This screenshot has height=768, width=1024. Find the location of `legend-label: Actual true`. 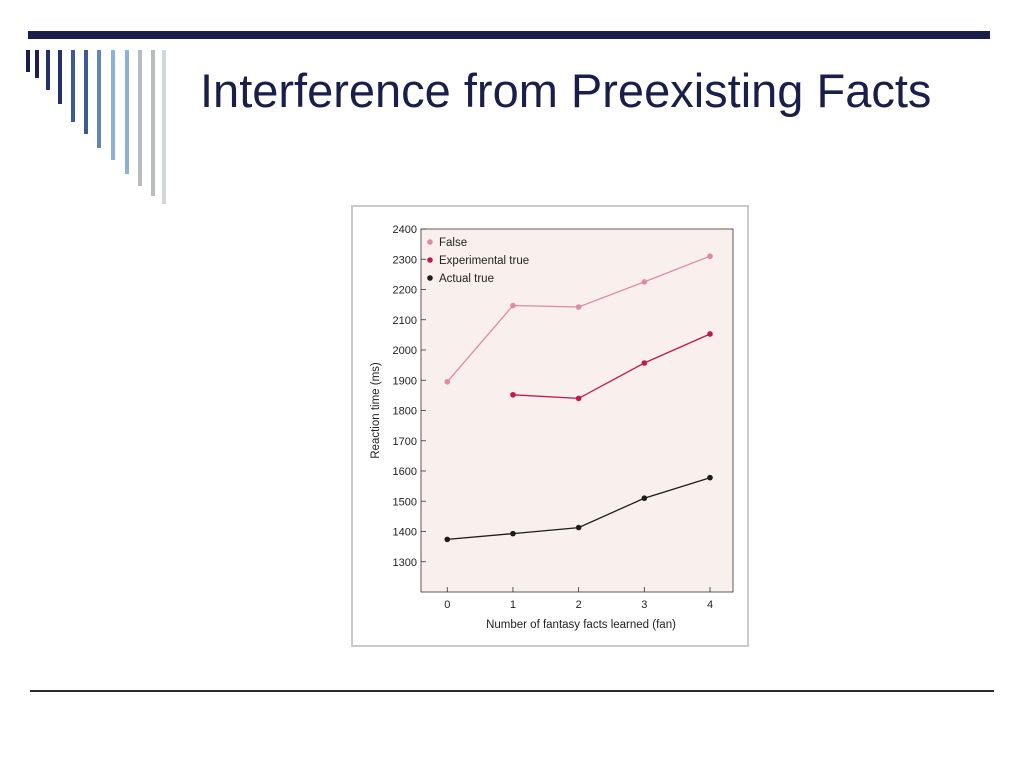

legend-label: Actual true is located at coordinates (466, 279).